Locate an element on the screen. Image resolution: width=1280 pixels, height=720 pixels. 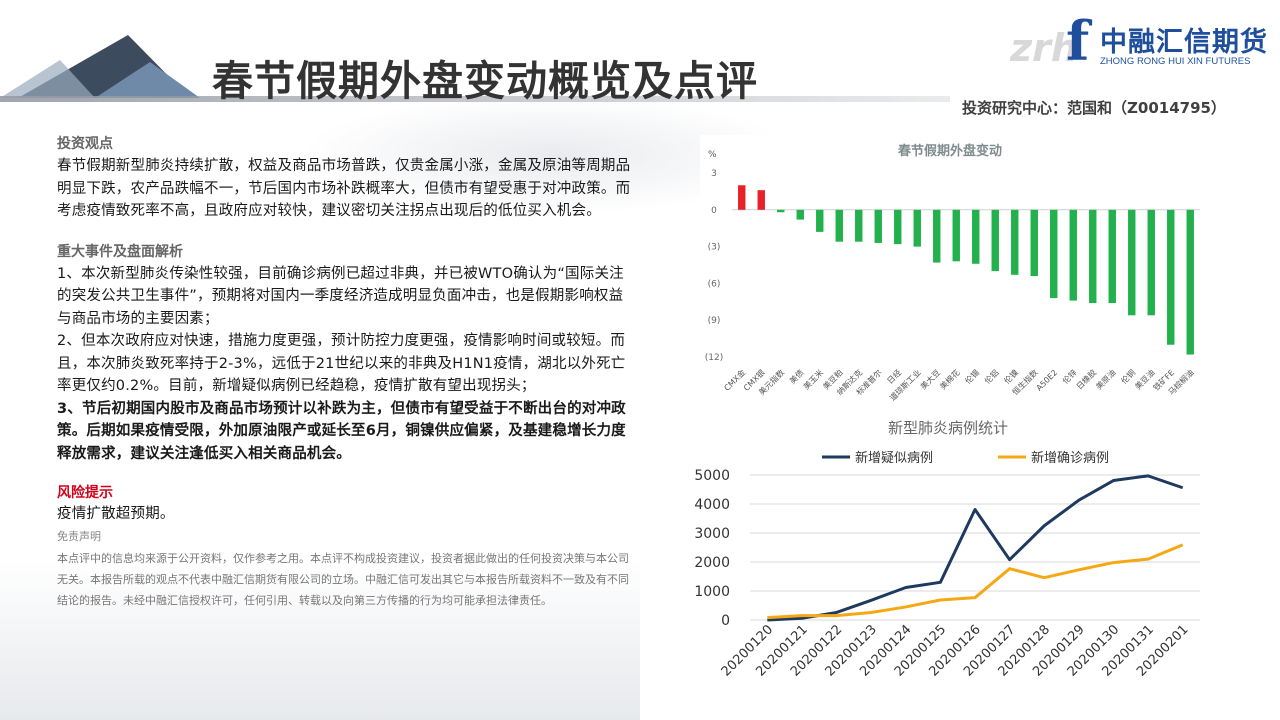
y-tick-label: 3000 is located at coordinates (712, 534).